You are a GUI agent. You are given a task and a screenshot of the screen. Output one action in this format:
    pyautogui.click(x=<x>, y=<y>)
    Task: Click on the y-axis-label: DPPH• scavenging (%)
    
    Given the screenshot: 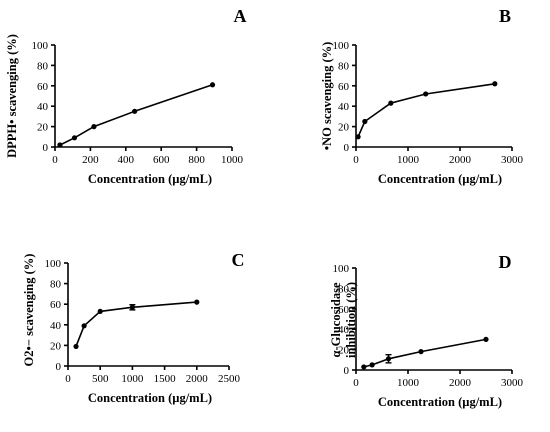 What is the action you would take?
    pyautogui.click(x=12, y=96)
    